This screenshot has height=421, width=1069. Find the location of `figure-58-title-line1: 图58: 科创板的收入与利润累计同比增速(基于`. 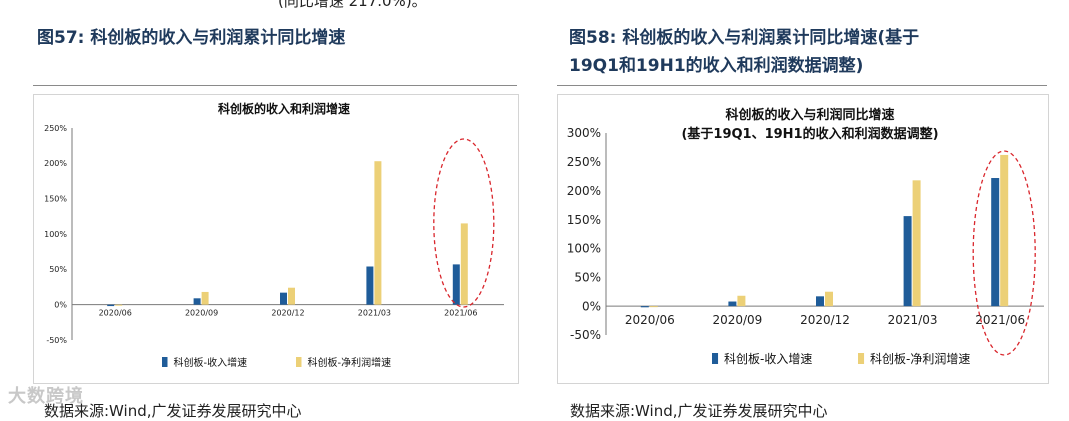

figure-58-title-line1: 图58: 科创板的收入与利润累计同比增速(基于 is located at coordinates (744, 38).